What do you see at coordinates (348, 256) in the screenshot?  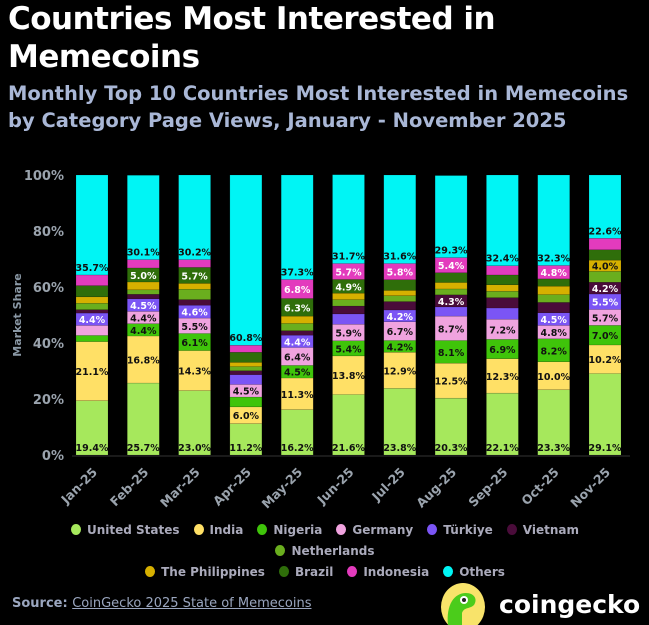 I see `data-label: 31.7%` at bounding box center [348, 256].